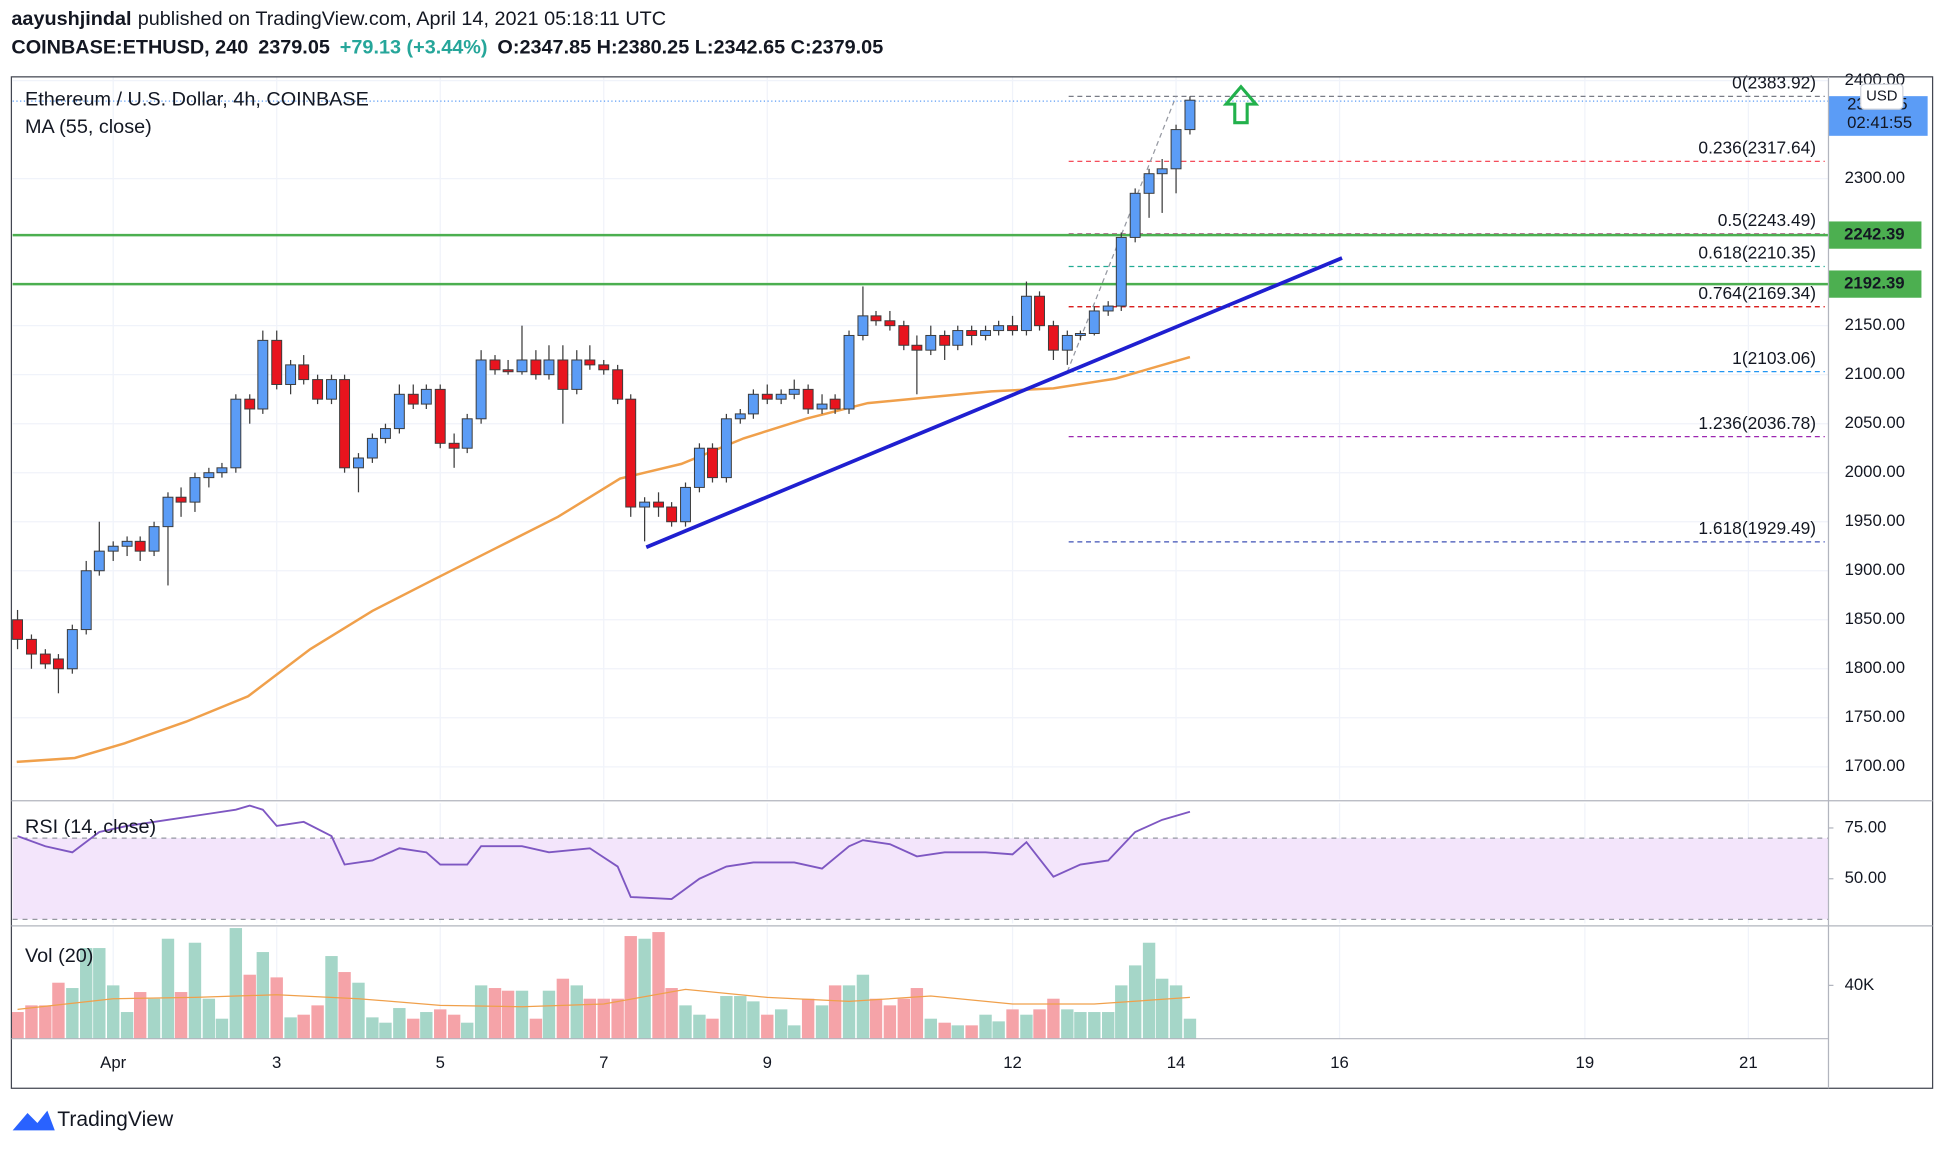 The width and height of the screenshot is (1944, 1149). What do you see at coordinates (115, 1119) in the screenshot?
I see `footer: TradingView` at bounding box center [115, 1119].